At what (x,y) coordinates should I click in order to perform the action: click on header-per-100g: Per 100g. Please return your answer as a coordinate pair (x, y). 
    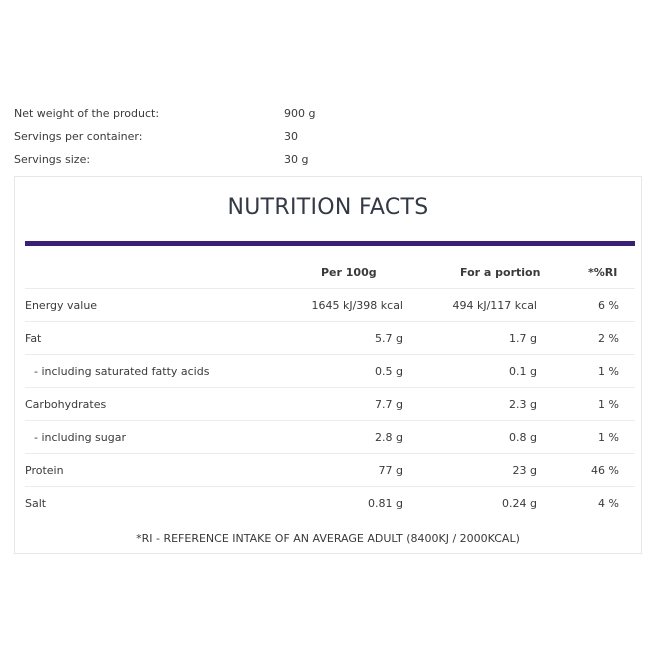
    Looking at the image, I should click on (349, 272).